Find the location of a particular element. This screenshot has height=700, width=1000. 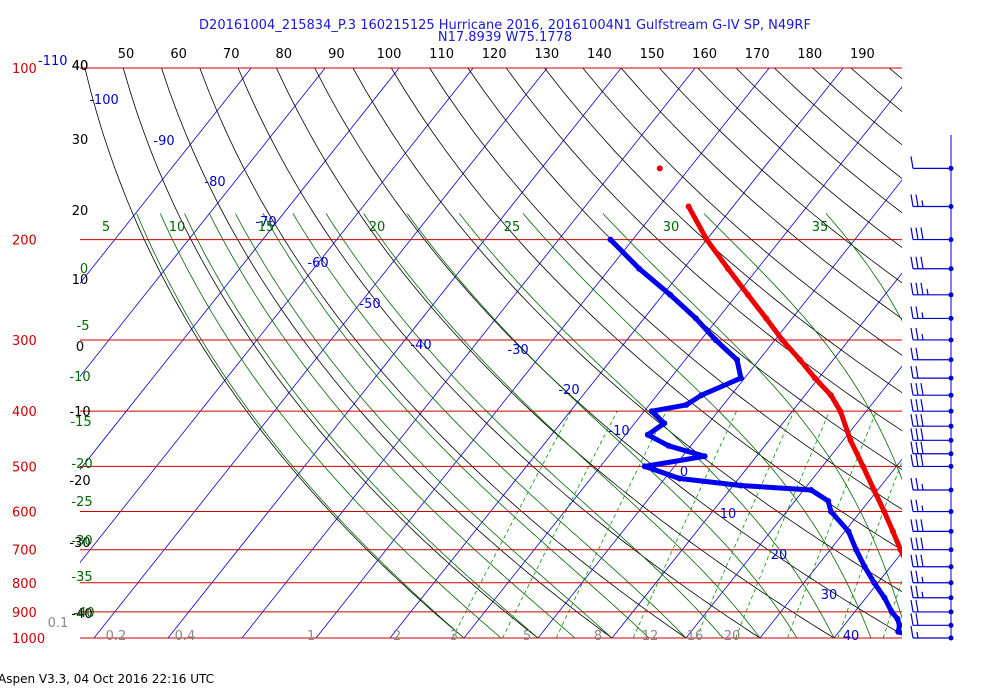

temperature-isolated-point is located at coordinates (659, 168).